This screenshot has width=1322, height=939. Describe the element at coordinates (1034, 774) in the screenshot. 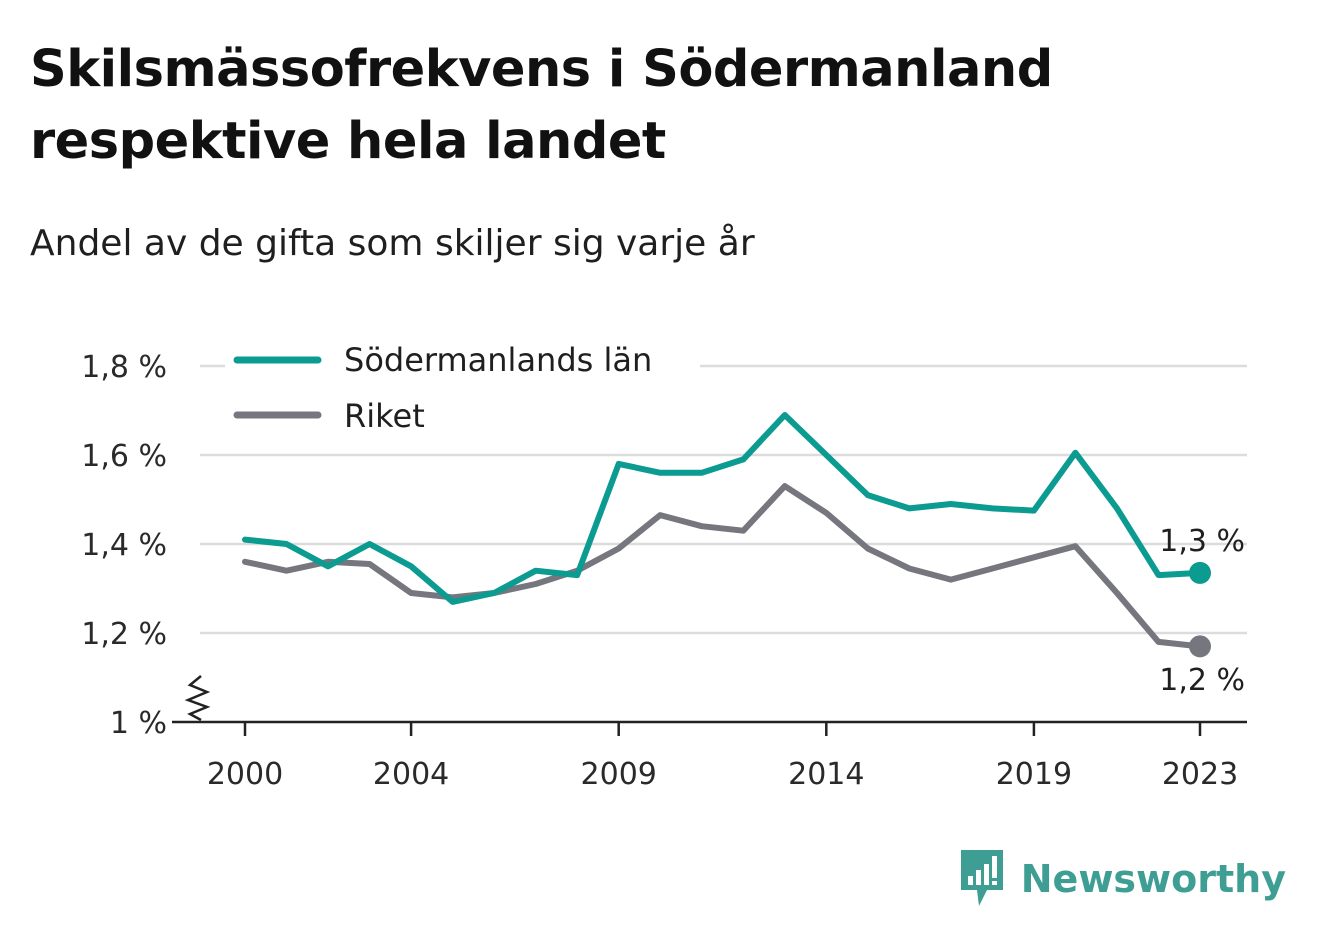

I see `x-tick-label: 2019` at that location.